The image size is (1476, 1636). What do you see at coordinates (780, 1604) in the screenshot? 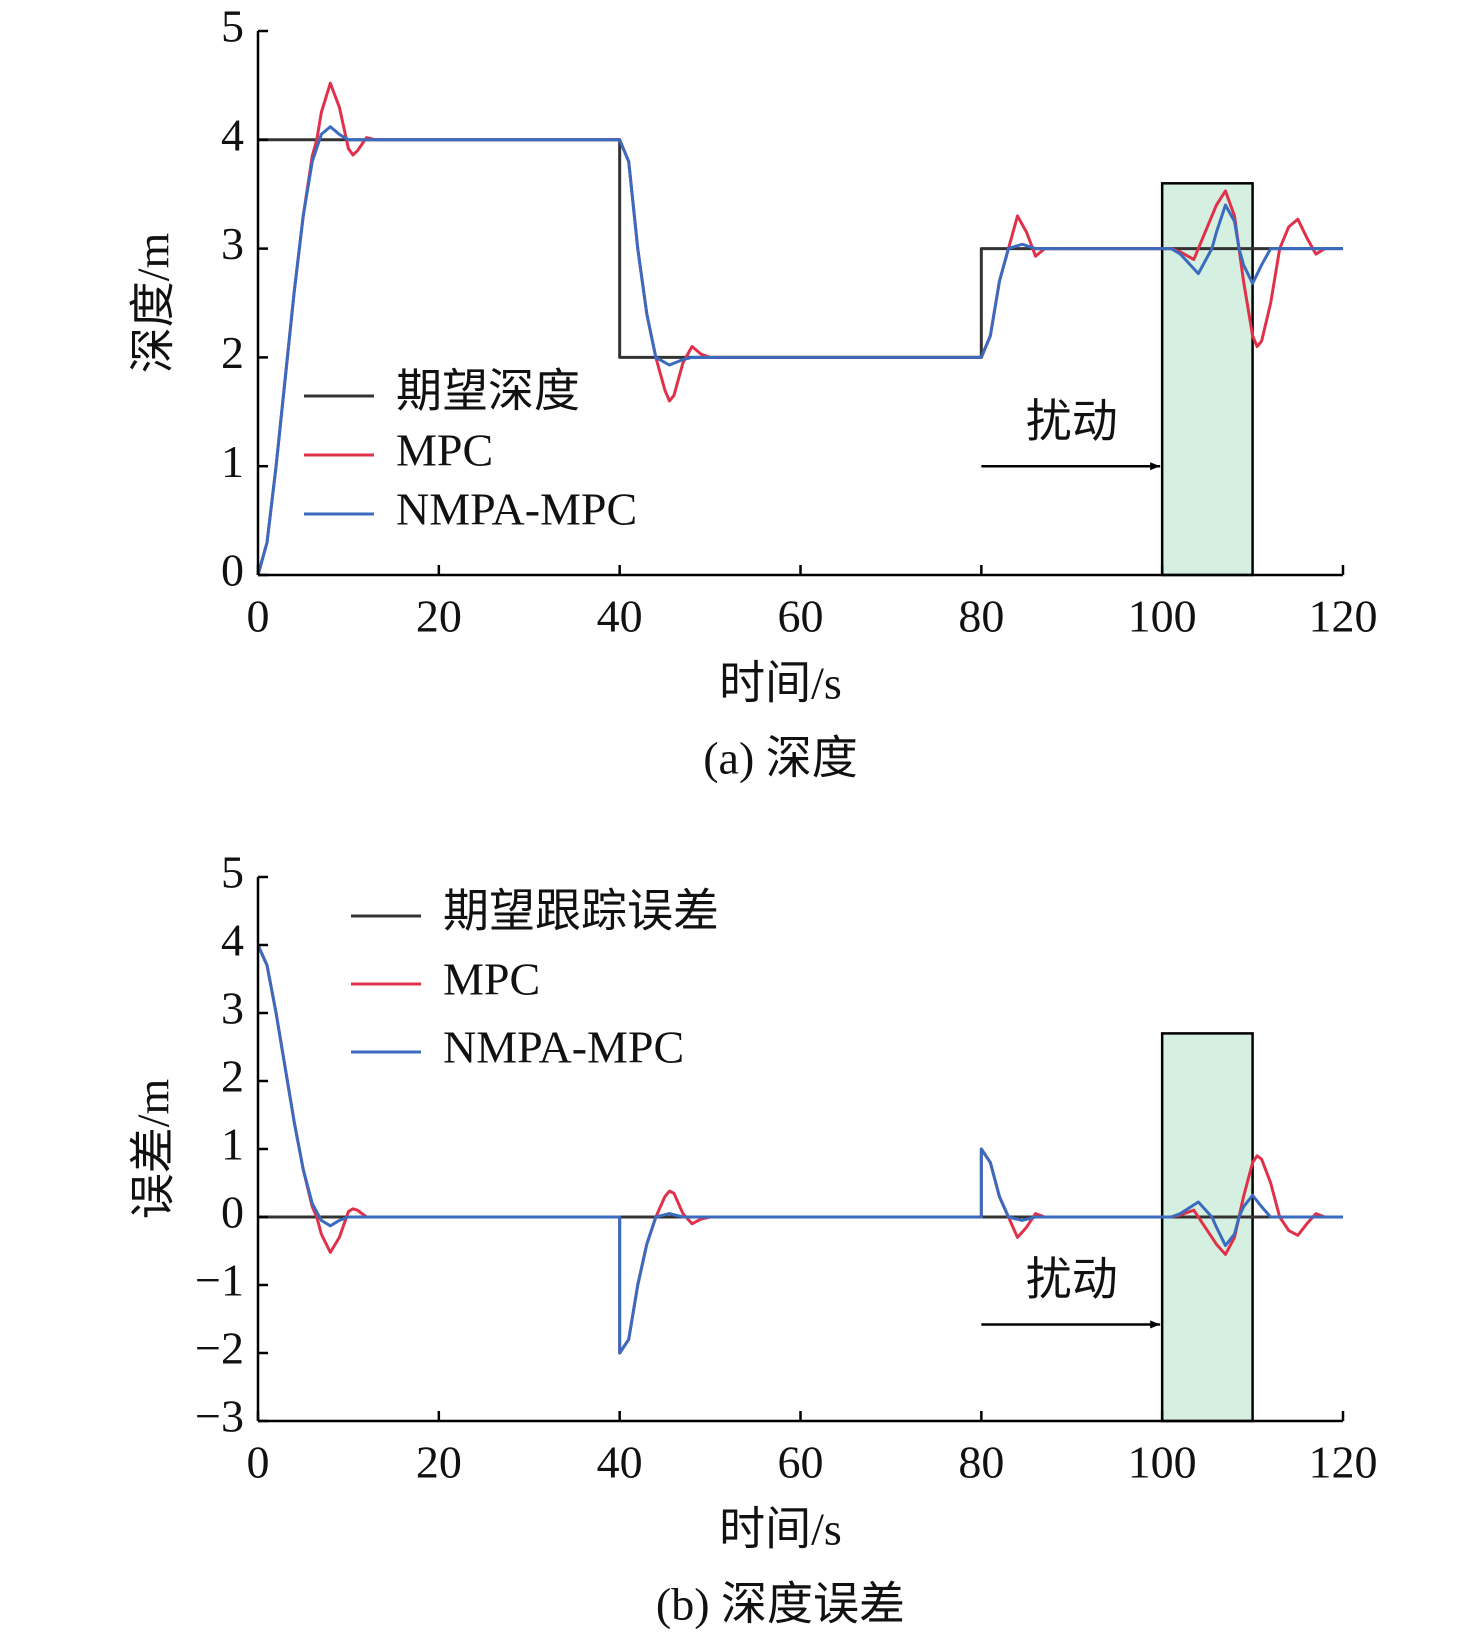
I see `caption: (b) 深度误差` at bounding box center [780, 1604].